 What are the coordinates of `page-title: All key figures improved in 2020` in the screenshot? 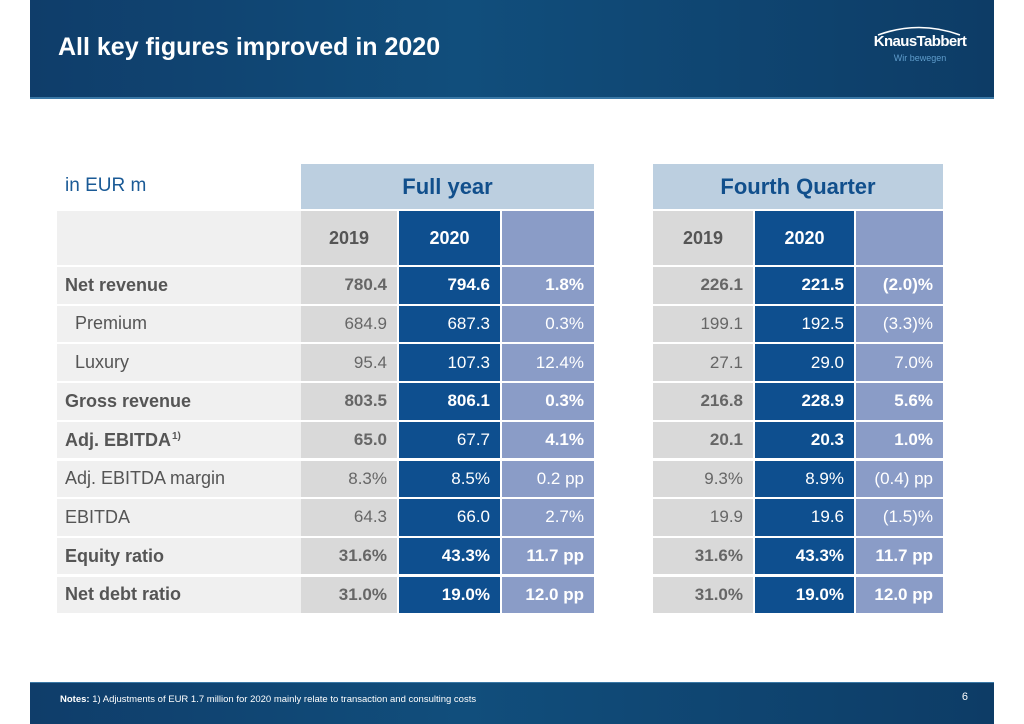 It's located at (249, 47).